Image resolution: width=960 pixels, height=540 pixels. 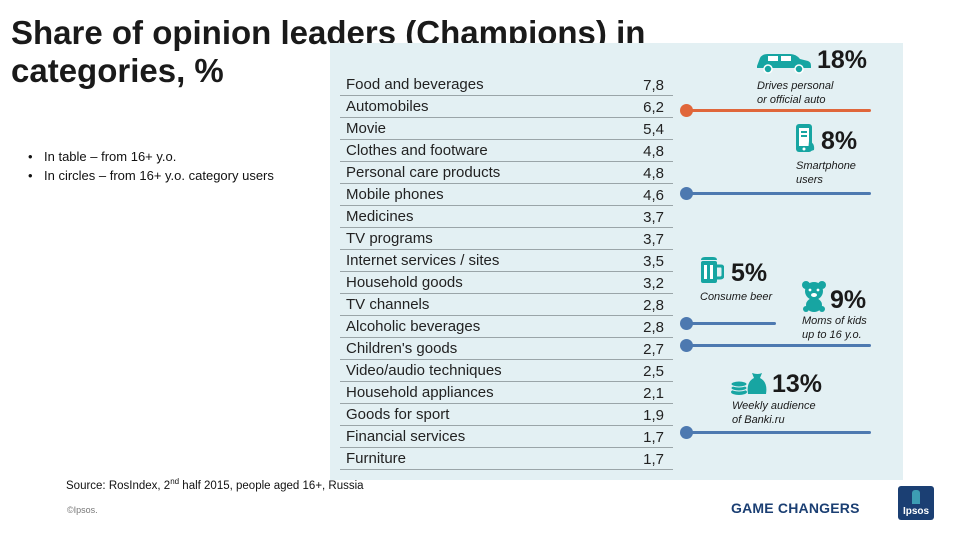 I want to click on category-name: Alcoholic beverages, so click(x=413, y=326).